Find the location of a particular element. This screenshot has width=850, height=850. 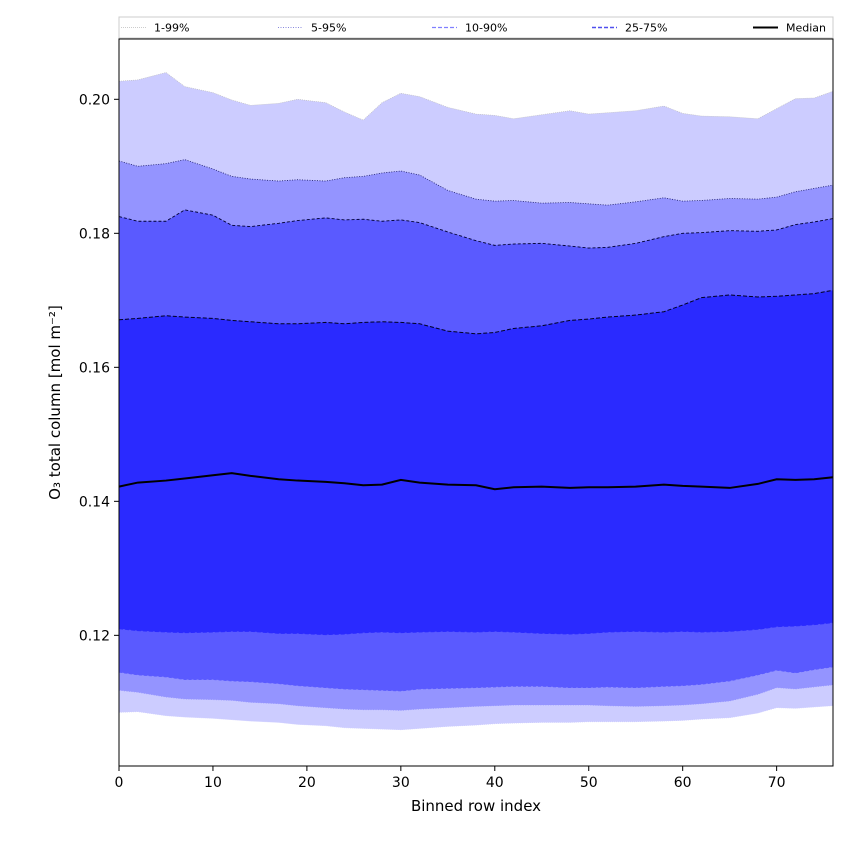

x-tick-label: 60 is located at coordinates (683, 783).